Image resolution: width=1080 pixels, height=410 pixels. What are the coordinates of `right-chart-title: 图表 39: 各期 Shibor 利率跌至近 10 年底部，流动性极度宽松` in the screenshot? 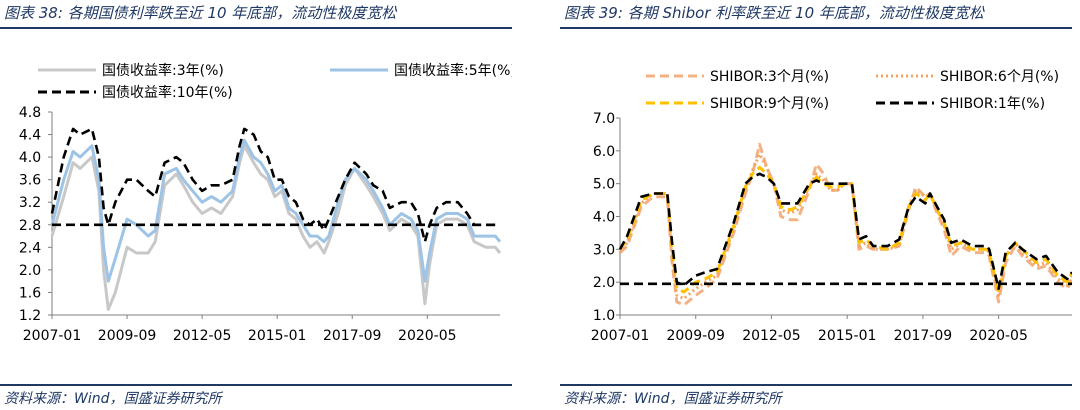 It's located at (774, 13).